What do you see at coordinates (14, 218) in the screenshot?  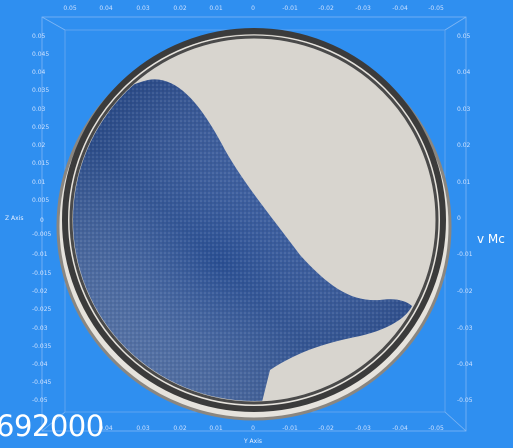 I see `y-axis-title: Z Axis` at bounding box center [14, 218].